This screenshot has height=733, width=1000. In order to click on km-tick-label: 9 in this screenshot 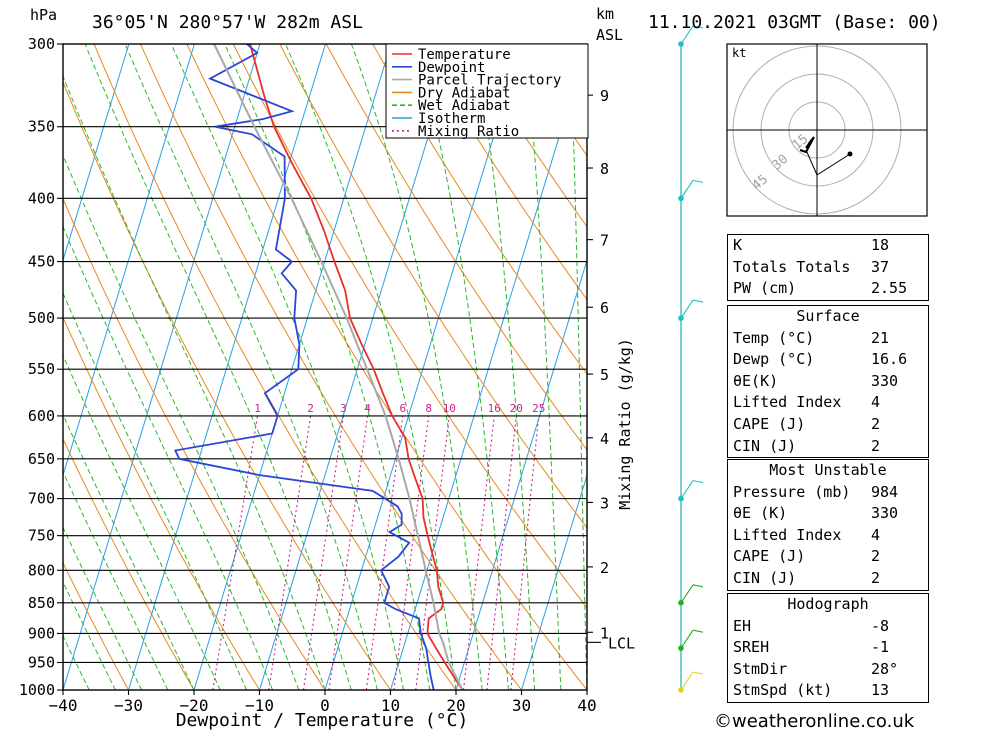, I will do `click(604, 96)`.